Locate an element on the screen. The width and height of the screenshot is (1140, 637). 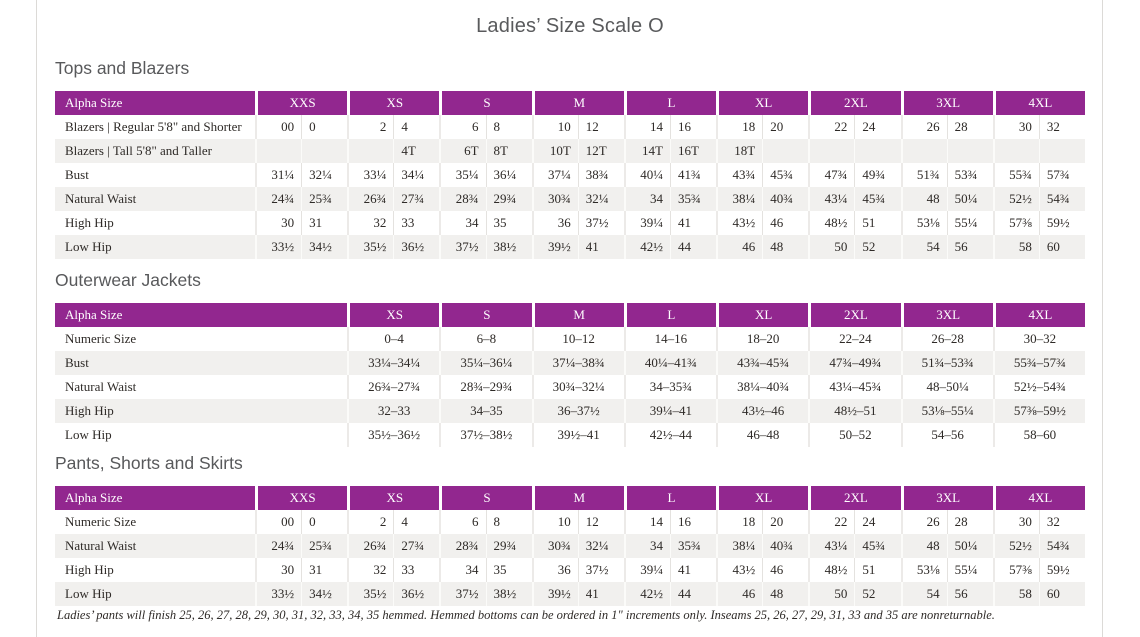
size-value-cell: 6–8 is located at coordinates (485, 339).